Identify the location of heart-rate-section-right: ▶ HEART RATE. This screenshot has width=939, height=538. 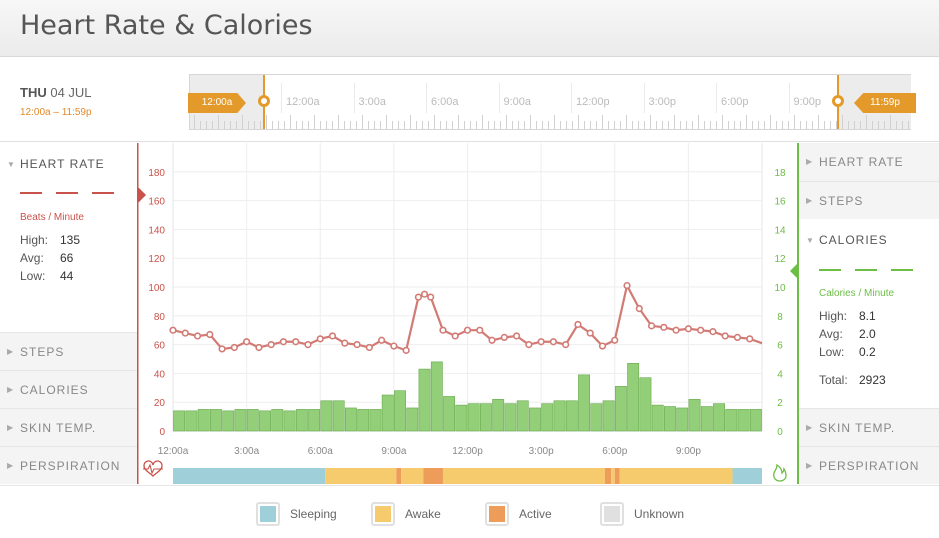
(869, 162).